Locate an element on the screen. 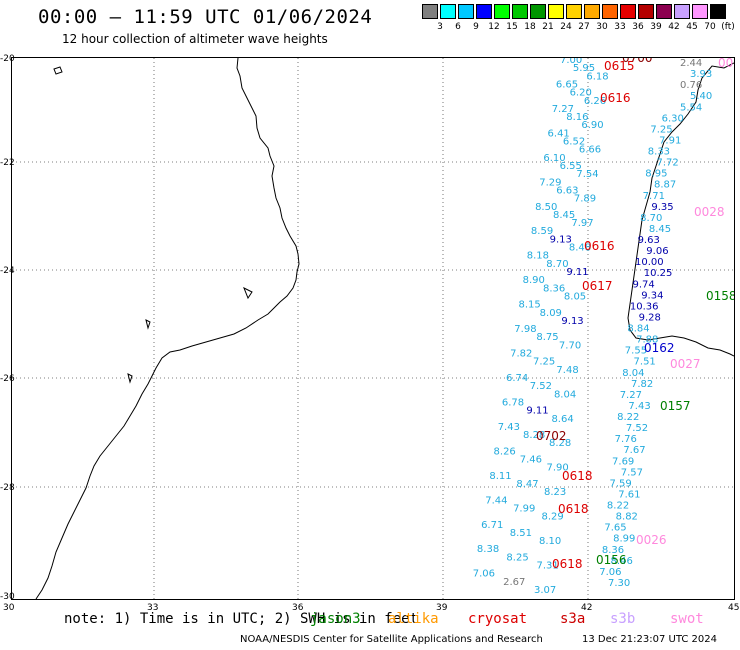  wave-height-value: 8.25 is located at coordinates (517, 557).